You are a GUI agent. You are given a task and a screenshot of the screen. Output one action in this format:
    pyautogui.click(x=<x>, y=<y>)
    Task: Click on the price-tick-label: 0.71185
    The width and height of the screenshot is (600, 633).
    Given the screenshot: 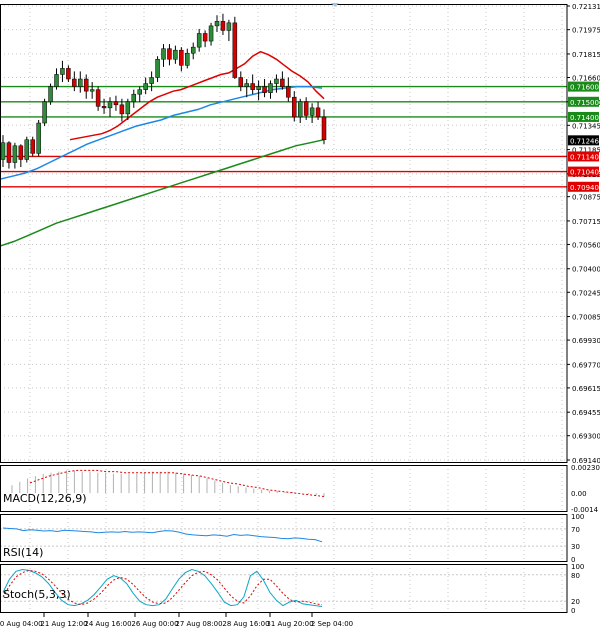 What is the action you would take?
    pyautogui.click(x=586, y=151)
    